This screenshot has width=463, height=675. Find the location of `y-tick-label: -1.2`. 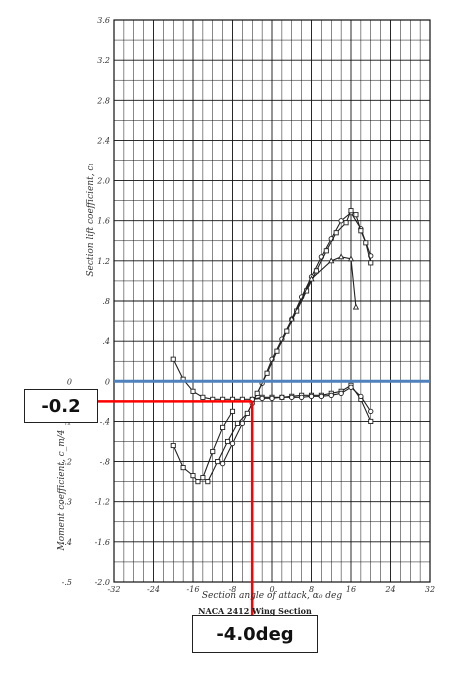

y-tick-label: -1.2 is located at coordinates (102, 502).